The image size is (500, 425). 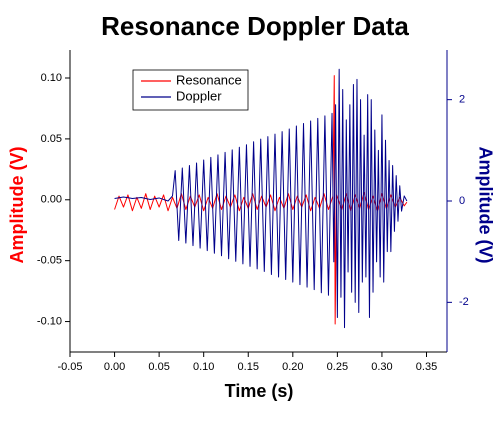 I want to click on x-tick-label: 0.35, so click(x=426, y=367).